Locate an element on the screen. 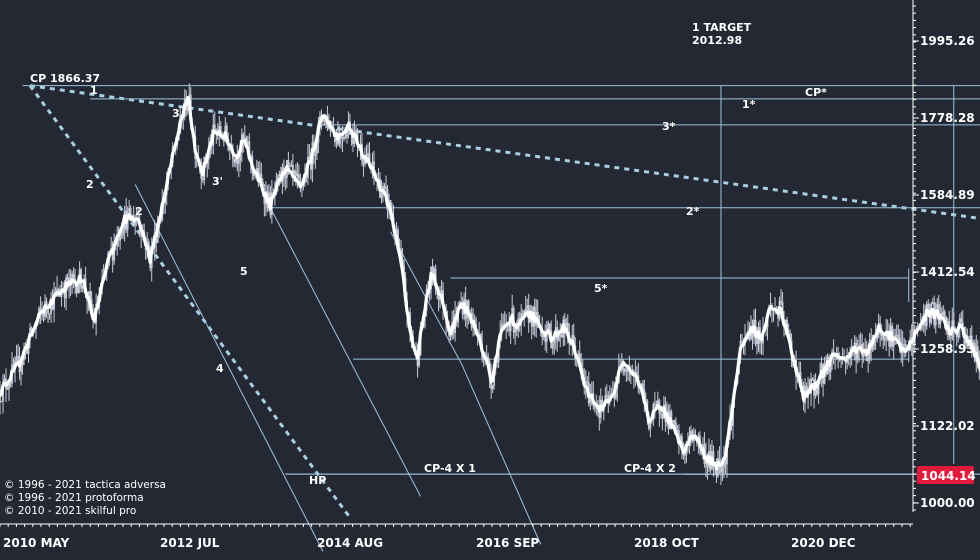 The height and width of the screenshot is (560, 980). x-tick-label: 2016 SEP is located at coordinates (507, 543).